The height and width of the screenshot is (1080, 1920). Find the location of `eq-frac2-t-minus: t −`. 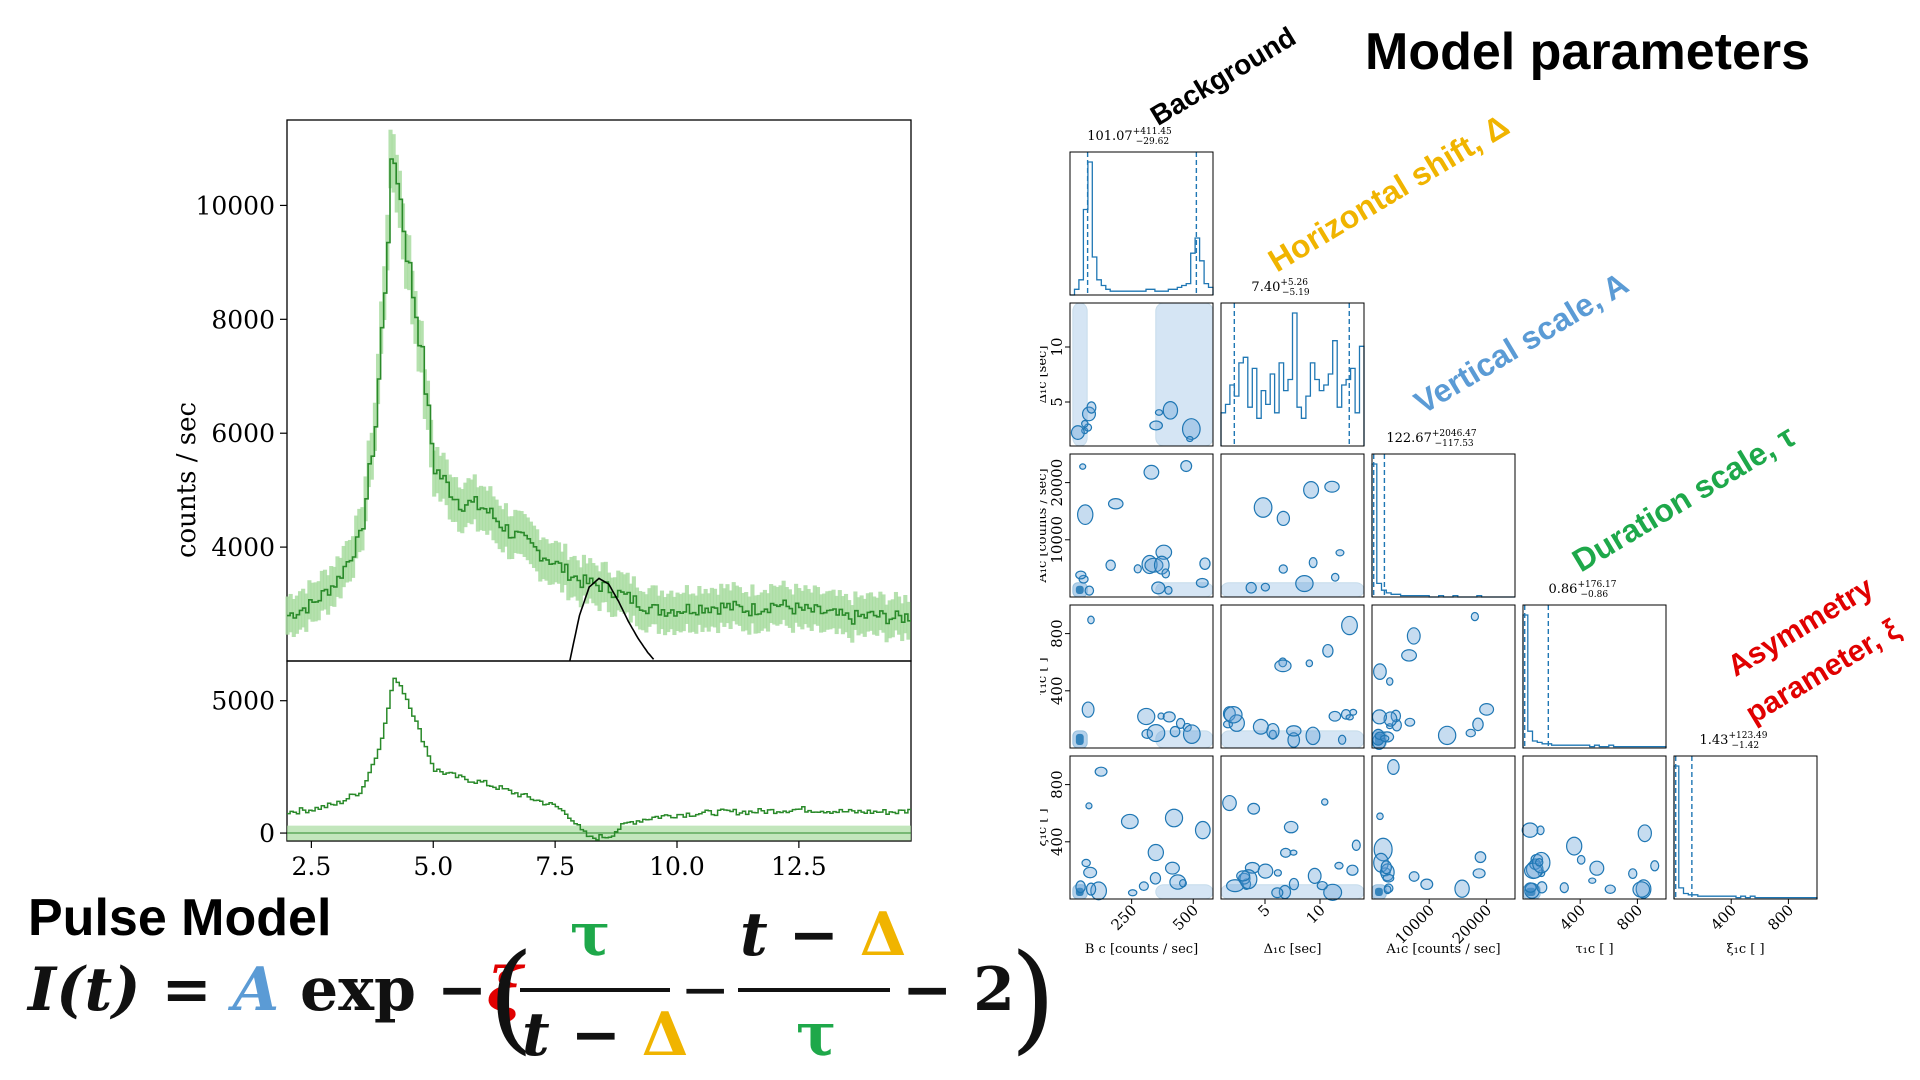

eq-frac2-t-minus: t − is located at coordinates (800, 935).